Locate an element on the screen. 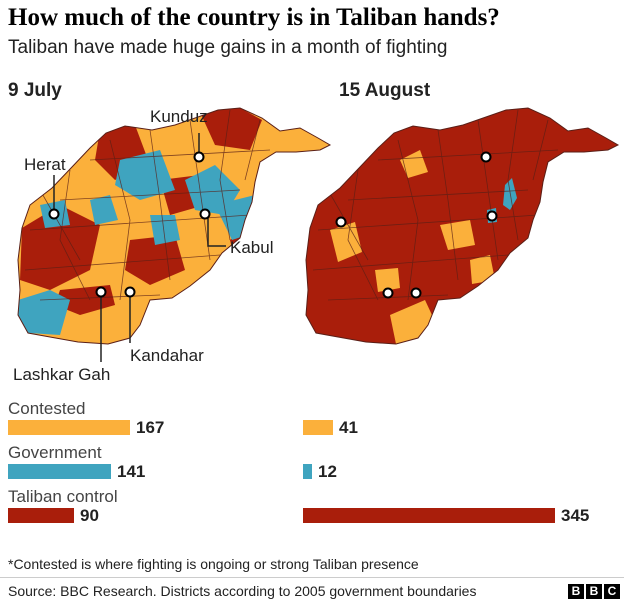 The height and width of the screenshot is (604, 624). footer-divider is located at coordinates (312, 577).